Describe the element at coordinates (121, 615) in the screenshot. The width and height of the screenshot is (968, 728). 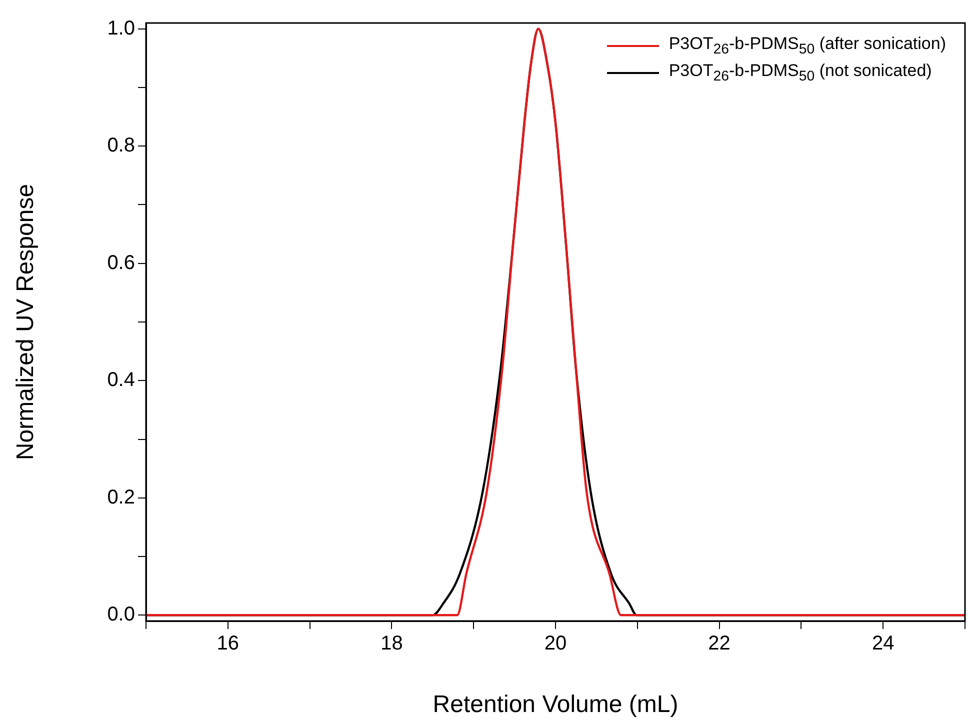
I see `y-tick-label: 0.0` at that location.